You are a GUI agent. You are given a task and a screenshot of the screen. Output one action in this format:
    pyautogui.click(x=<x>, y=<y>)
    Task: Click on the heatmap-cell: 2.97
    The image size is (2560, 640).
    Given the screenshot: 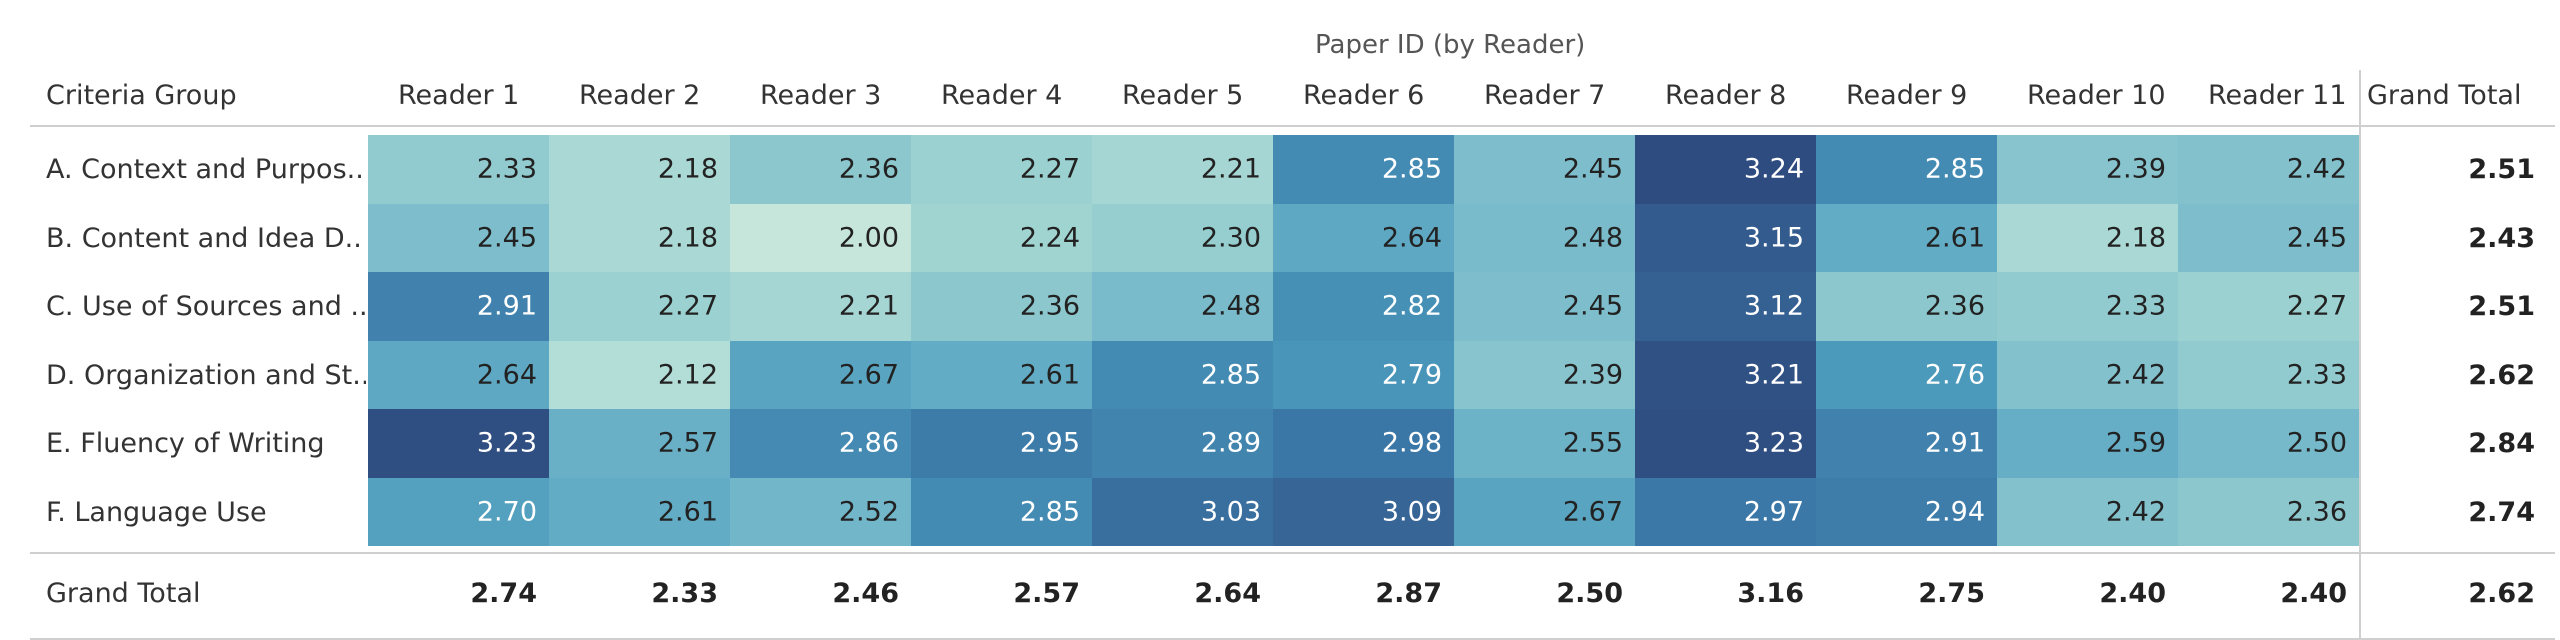 What is the action you would take?
    pyautogui.click(x=1725, y=511)
    